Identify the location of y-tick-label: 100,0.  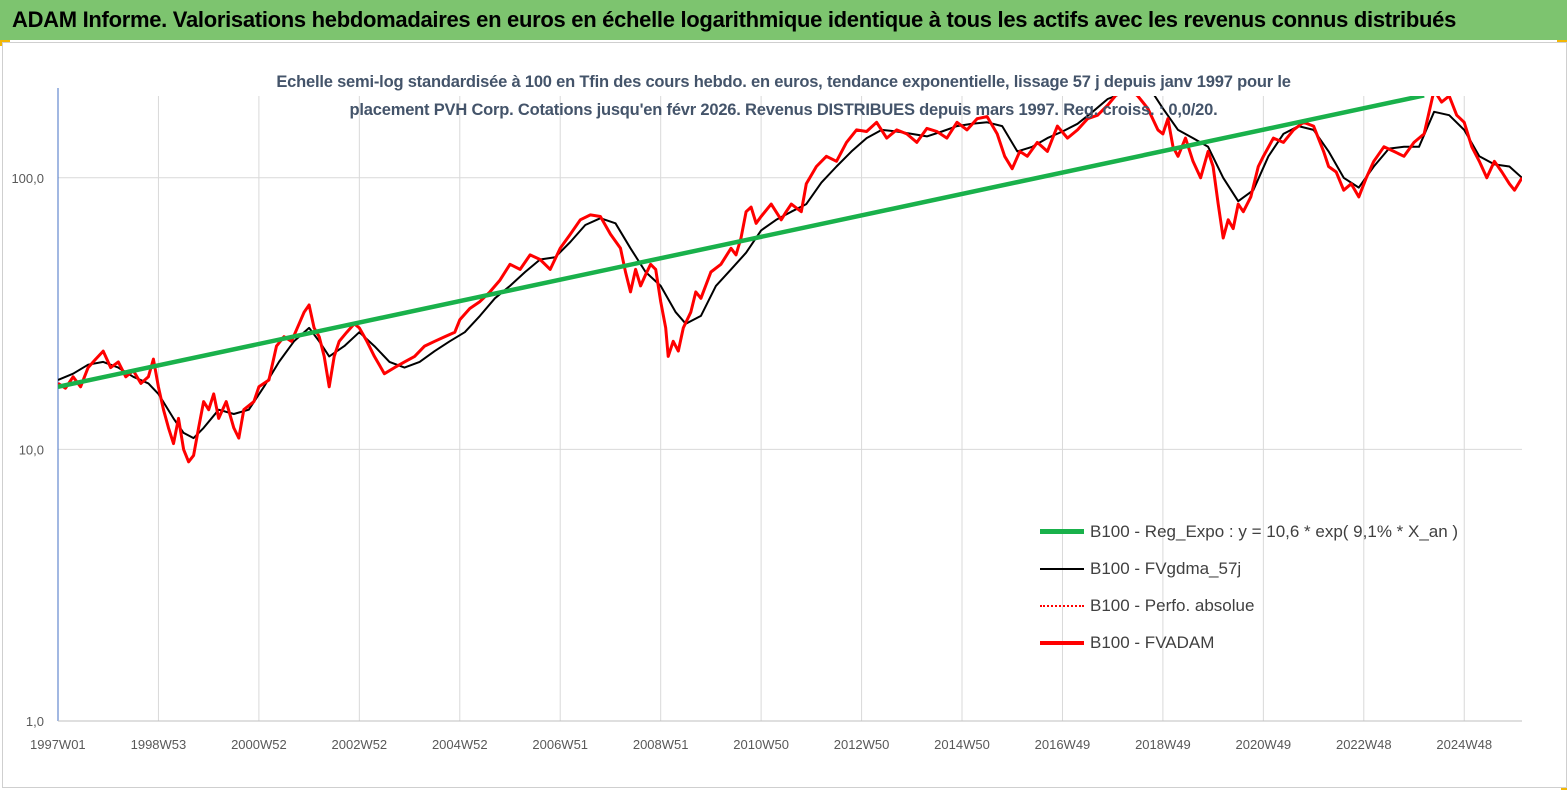
(27, 178).